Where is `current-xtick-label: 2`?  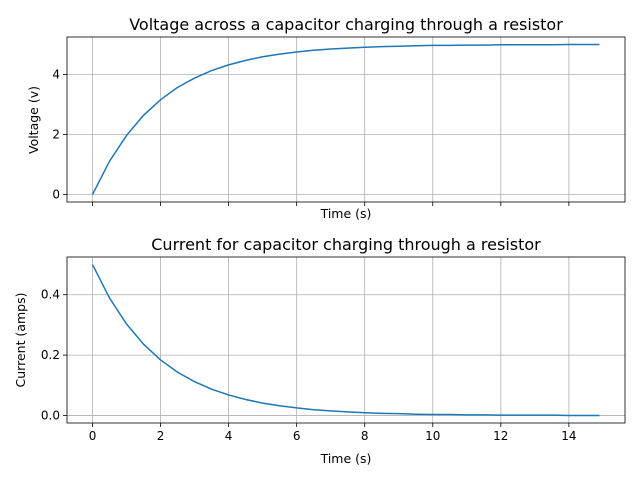 current-xtick-label: 2 is located at coordinates (161, 436).